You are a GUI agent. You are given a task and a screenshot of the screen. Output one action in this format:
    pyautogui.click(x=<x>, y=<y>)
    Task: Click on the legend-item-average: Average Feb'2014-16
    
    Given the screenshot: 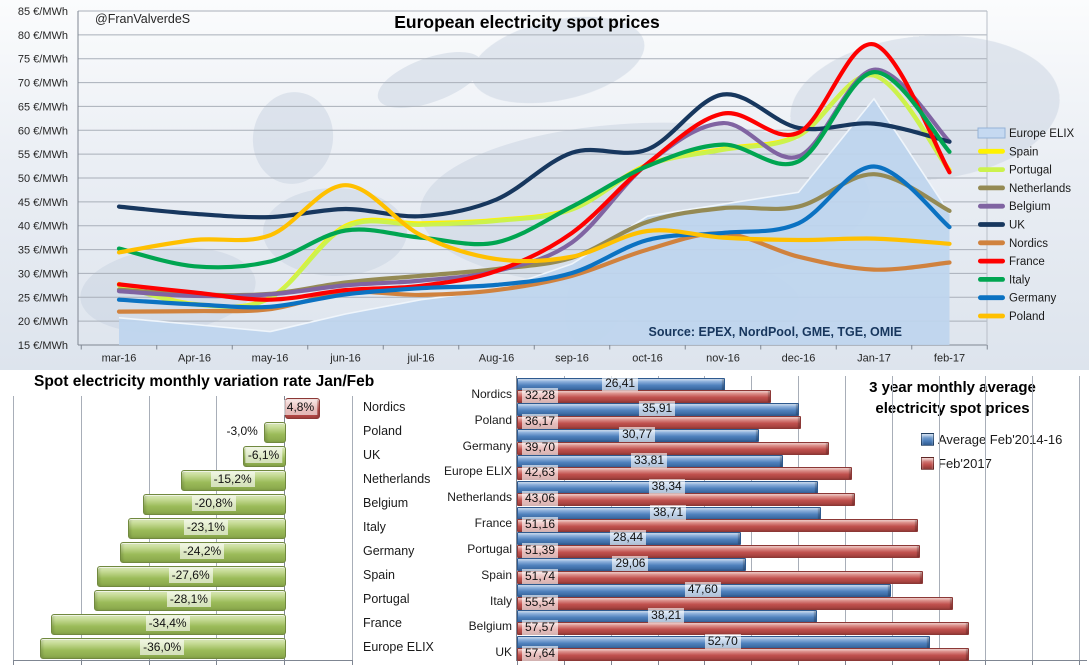 What is the action you would take?
    pyautogui.click(x=991, y=439)
    